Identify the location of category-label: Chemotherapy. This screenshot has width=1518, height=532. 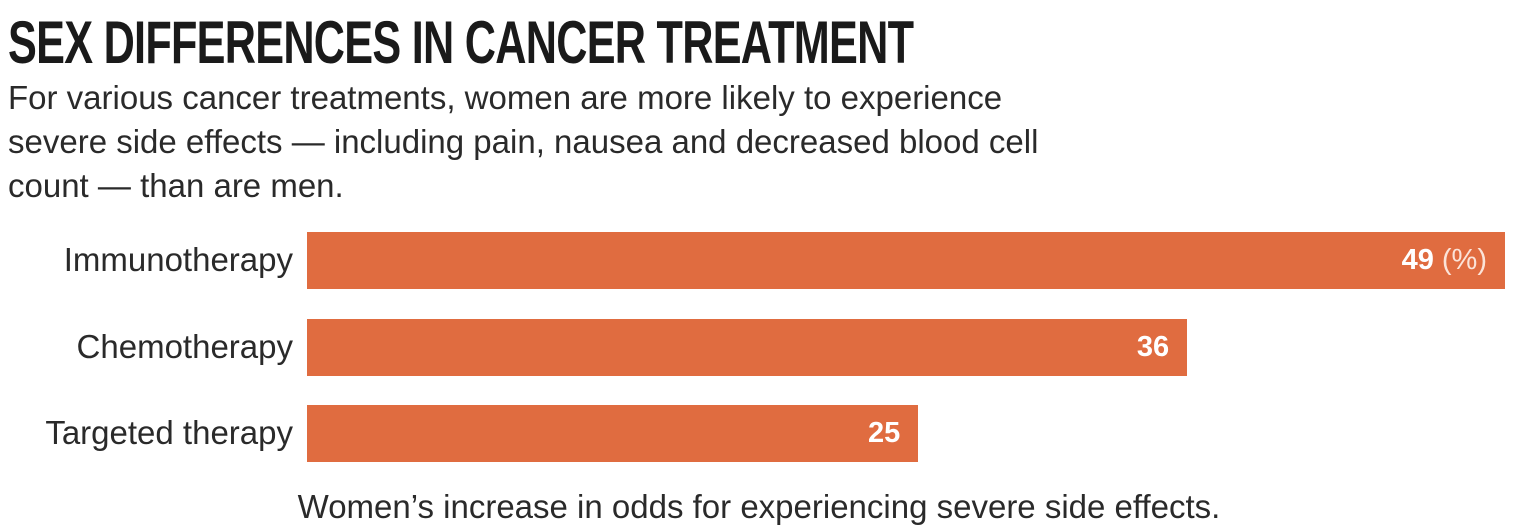
(184, 346).